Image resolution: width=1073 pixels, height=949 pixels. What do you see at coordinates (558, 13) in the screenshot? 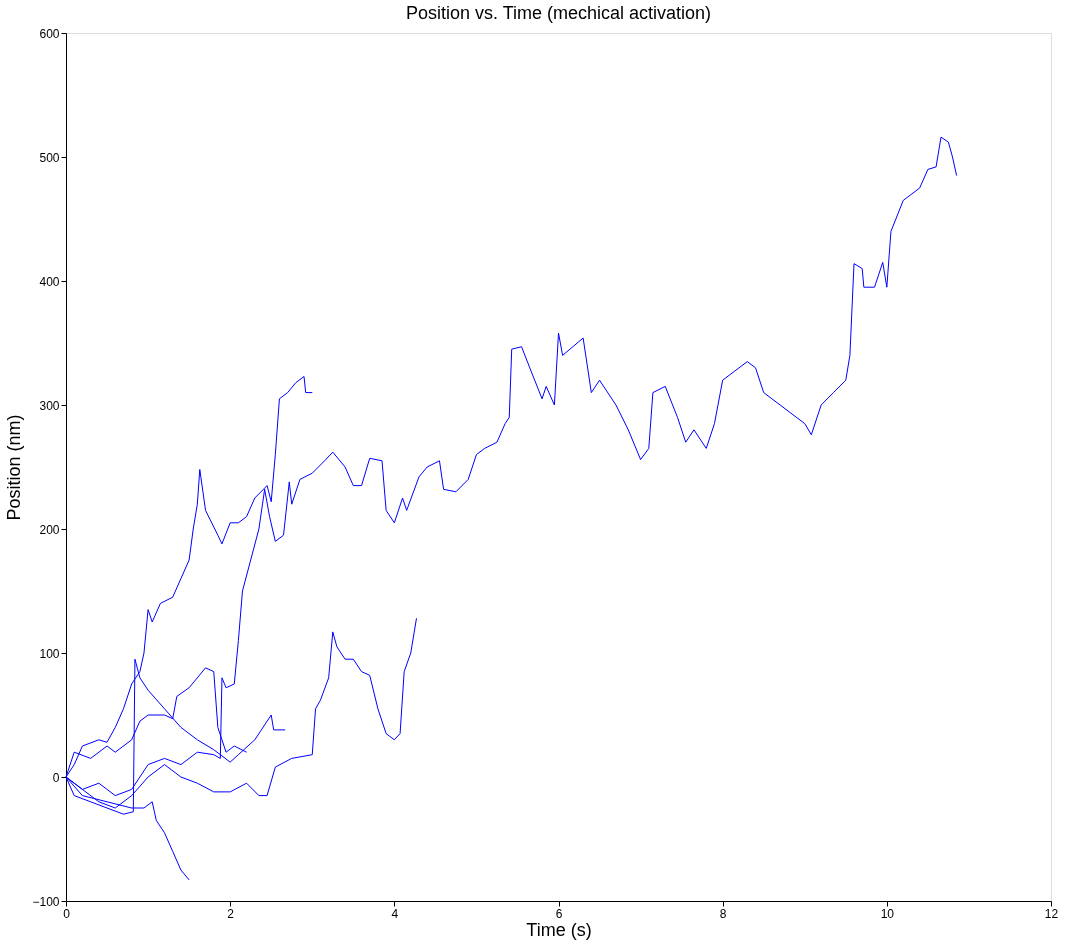
I see `chart-title: Position vs. Time (mechical activation)` at bounding box center [558, 13].